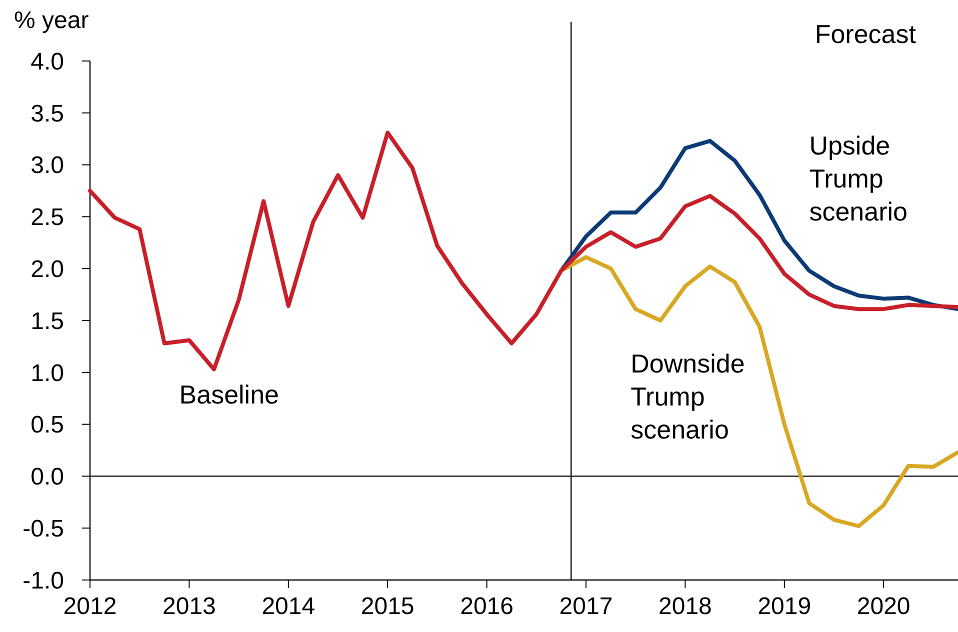  Describe the element at coordinates (47, 166) in the screenshot. I see `y-tick-label: 3.0` at that location.